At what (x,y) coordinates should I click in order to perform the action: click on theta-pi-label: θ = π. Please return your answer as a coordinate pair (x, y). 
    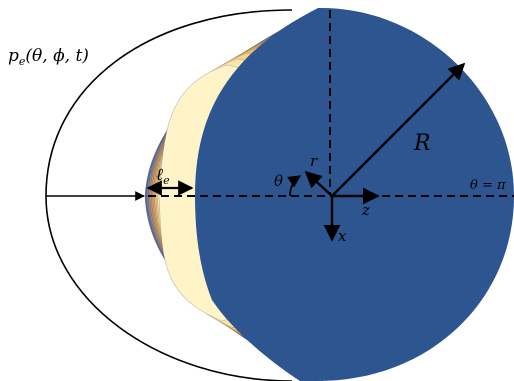
    Looking at the image, I should click on (488, 185).